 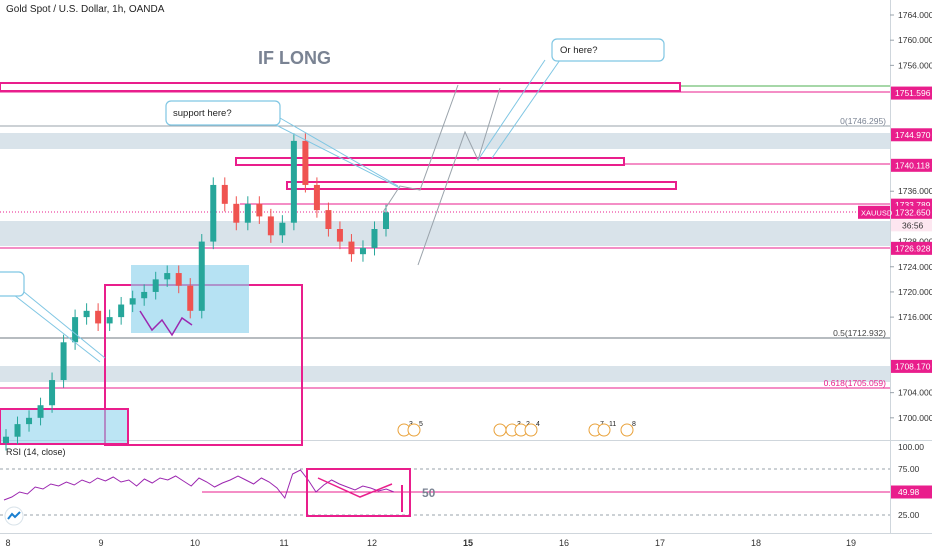 What do you see at coordinates (166, 323) in the screenshot?
I see `pattern-zigzag` at bounding box center [166, 323].